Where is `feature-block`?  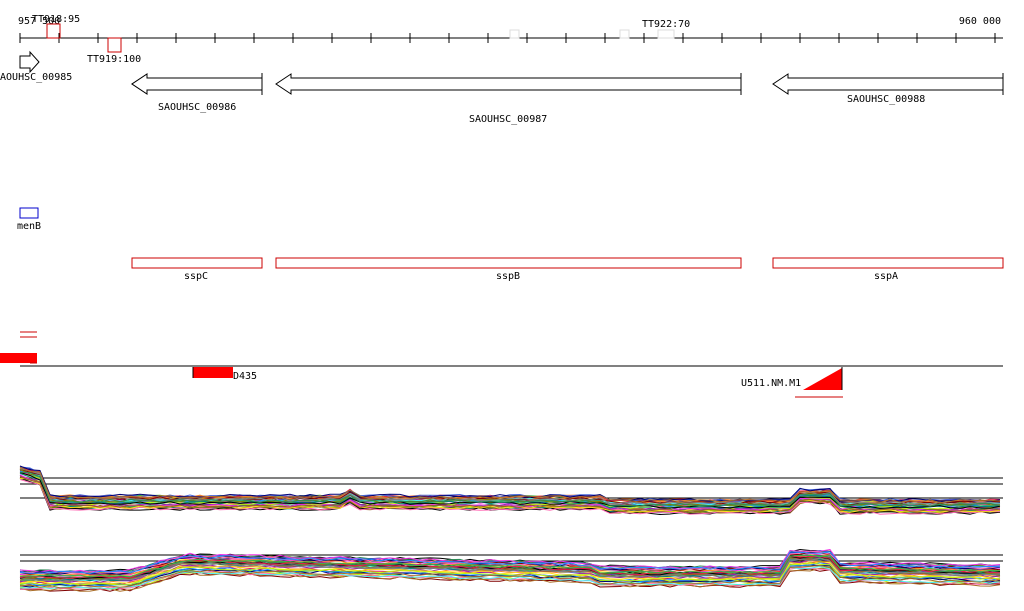 feature-block is located at coordinates (18, 358).